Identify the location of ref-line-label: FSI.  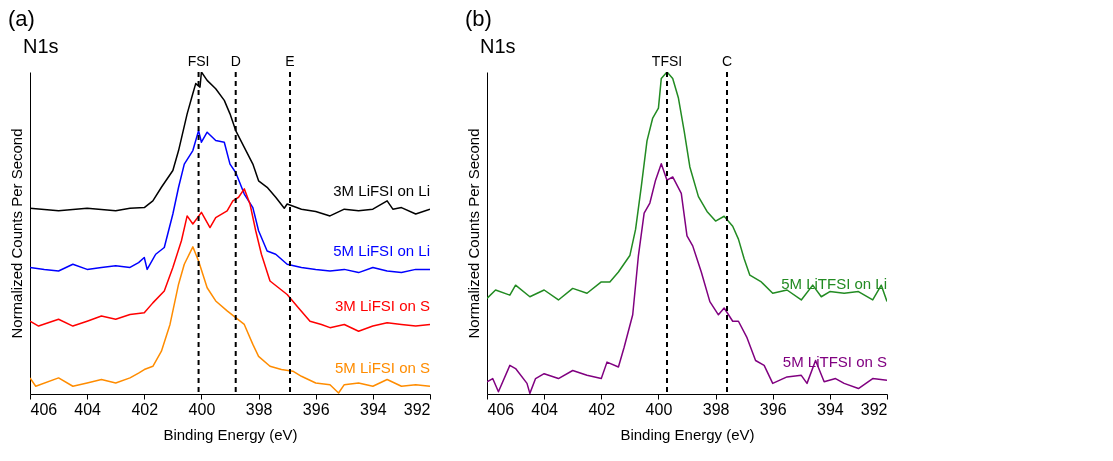
(198, 61).